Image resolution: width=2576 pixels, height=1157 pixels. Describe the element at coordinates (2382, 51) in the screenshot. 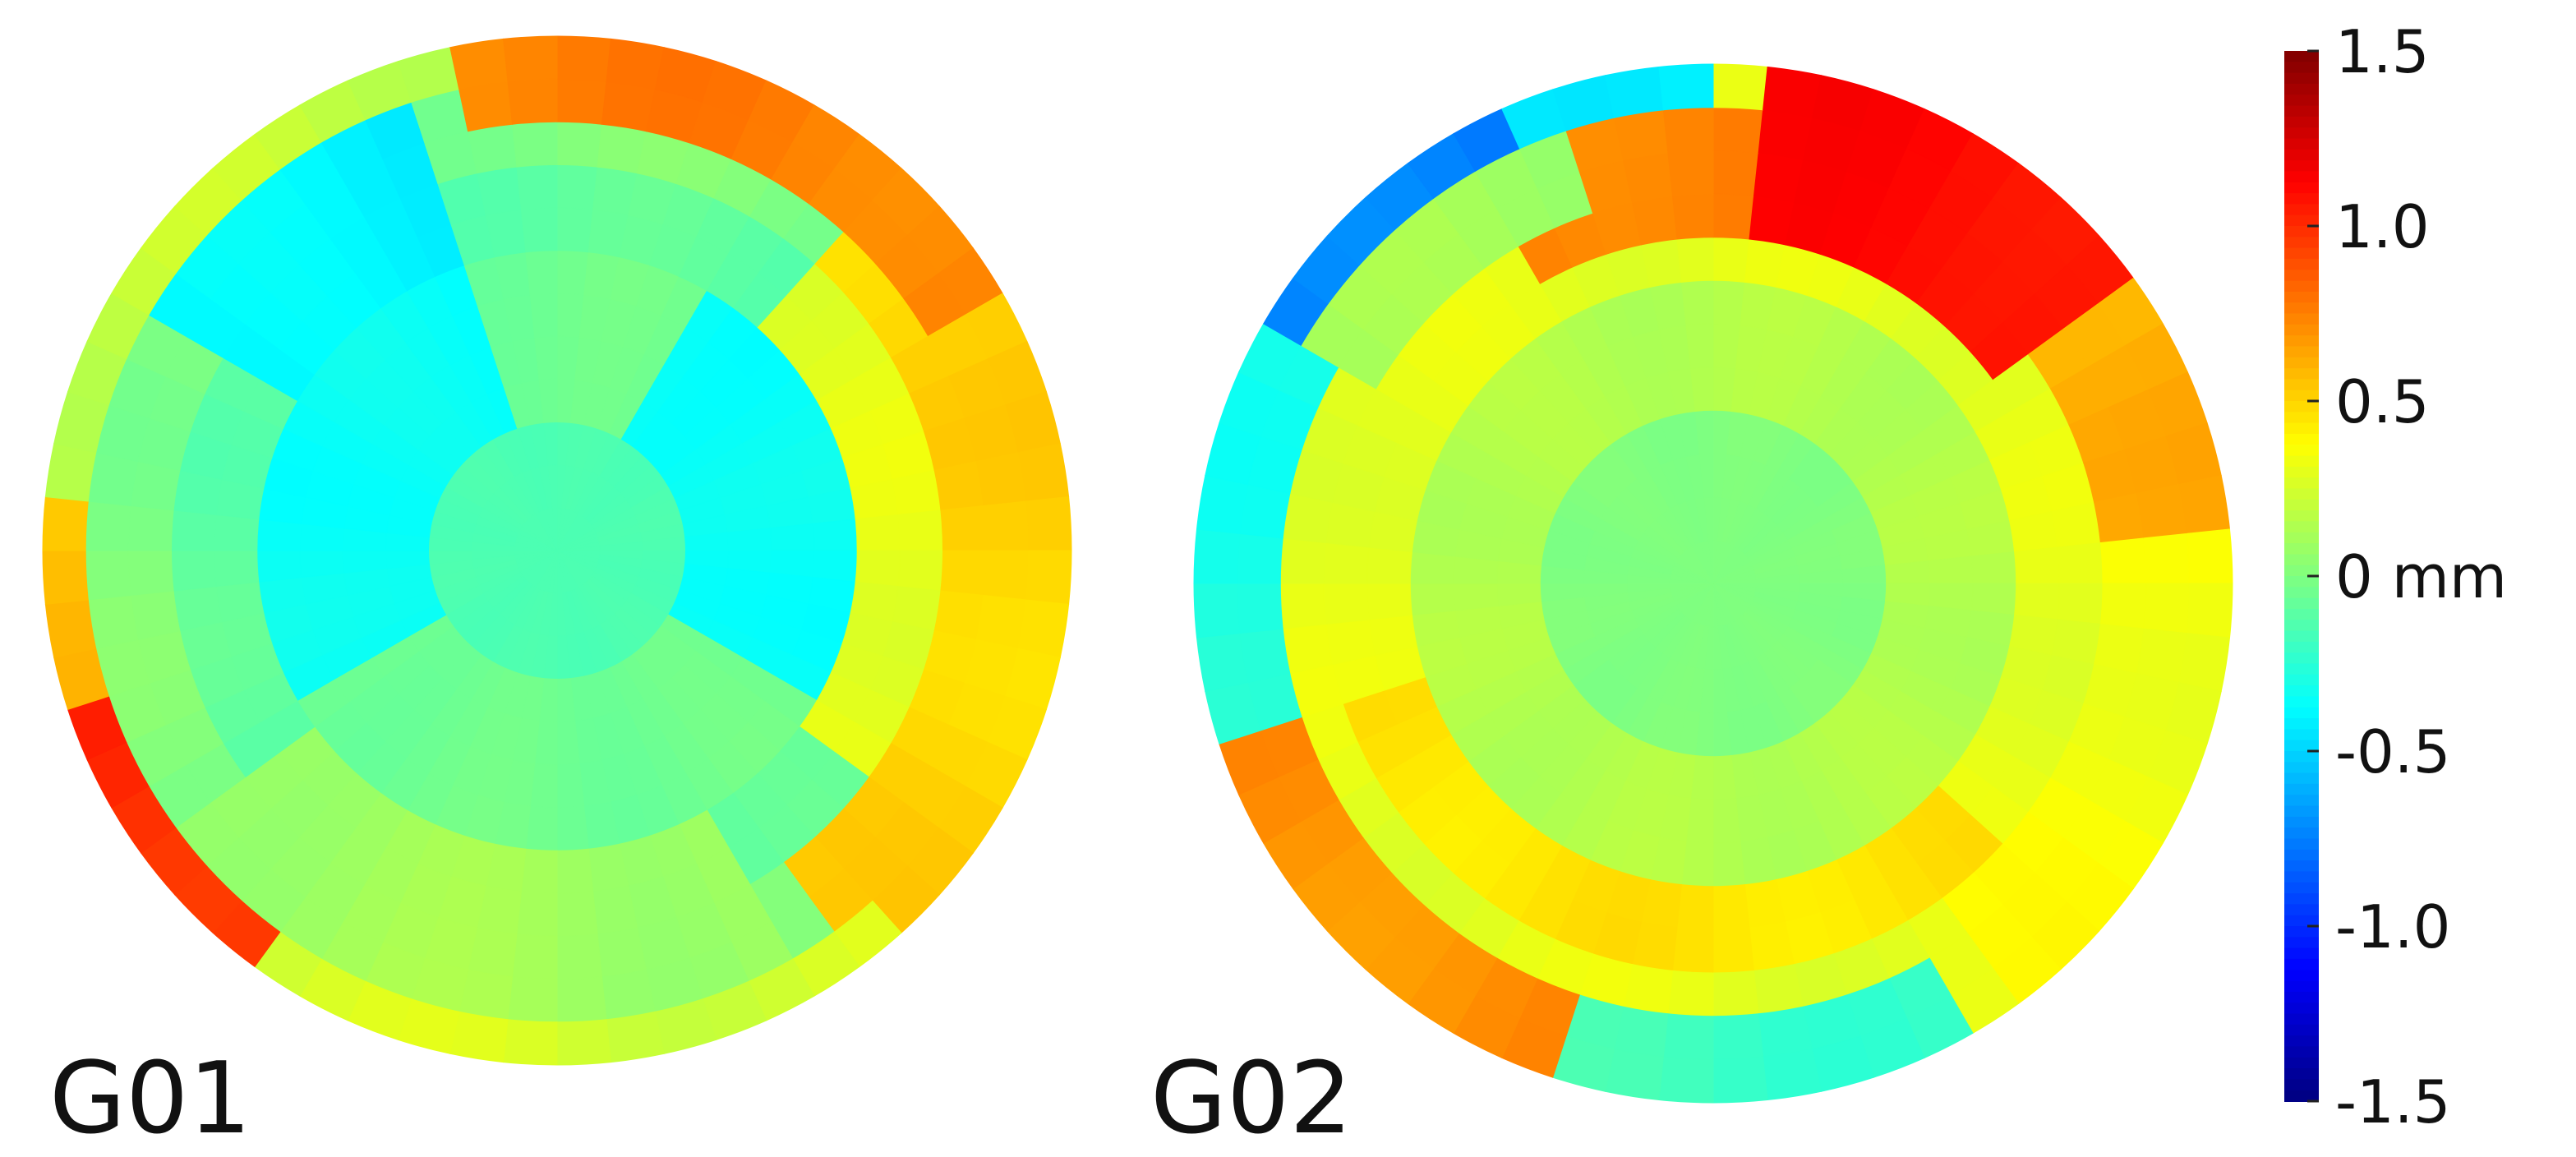

I see `colorbar-tick-label: 1.5` at that location.